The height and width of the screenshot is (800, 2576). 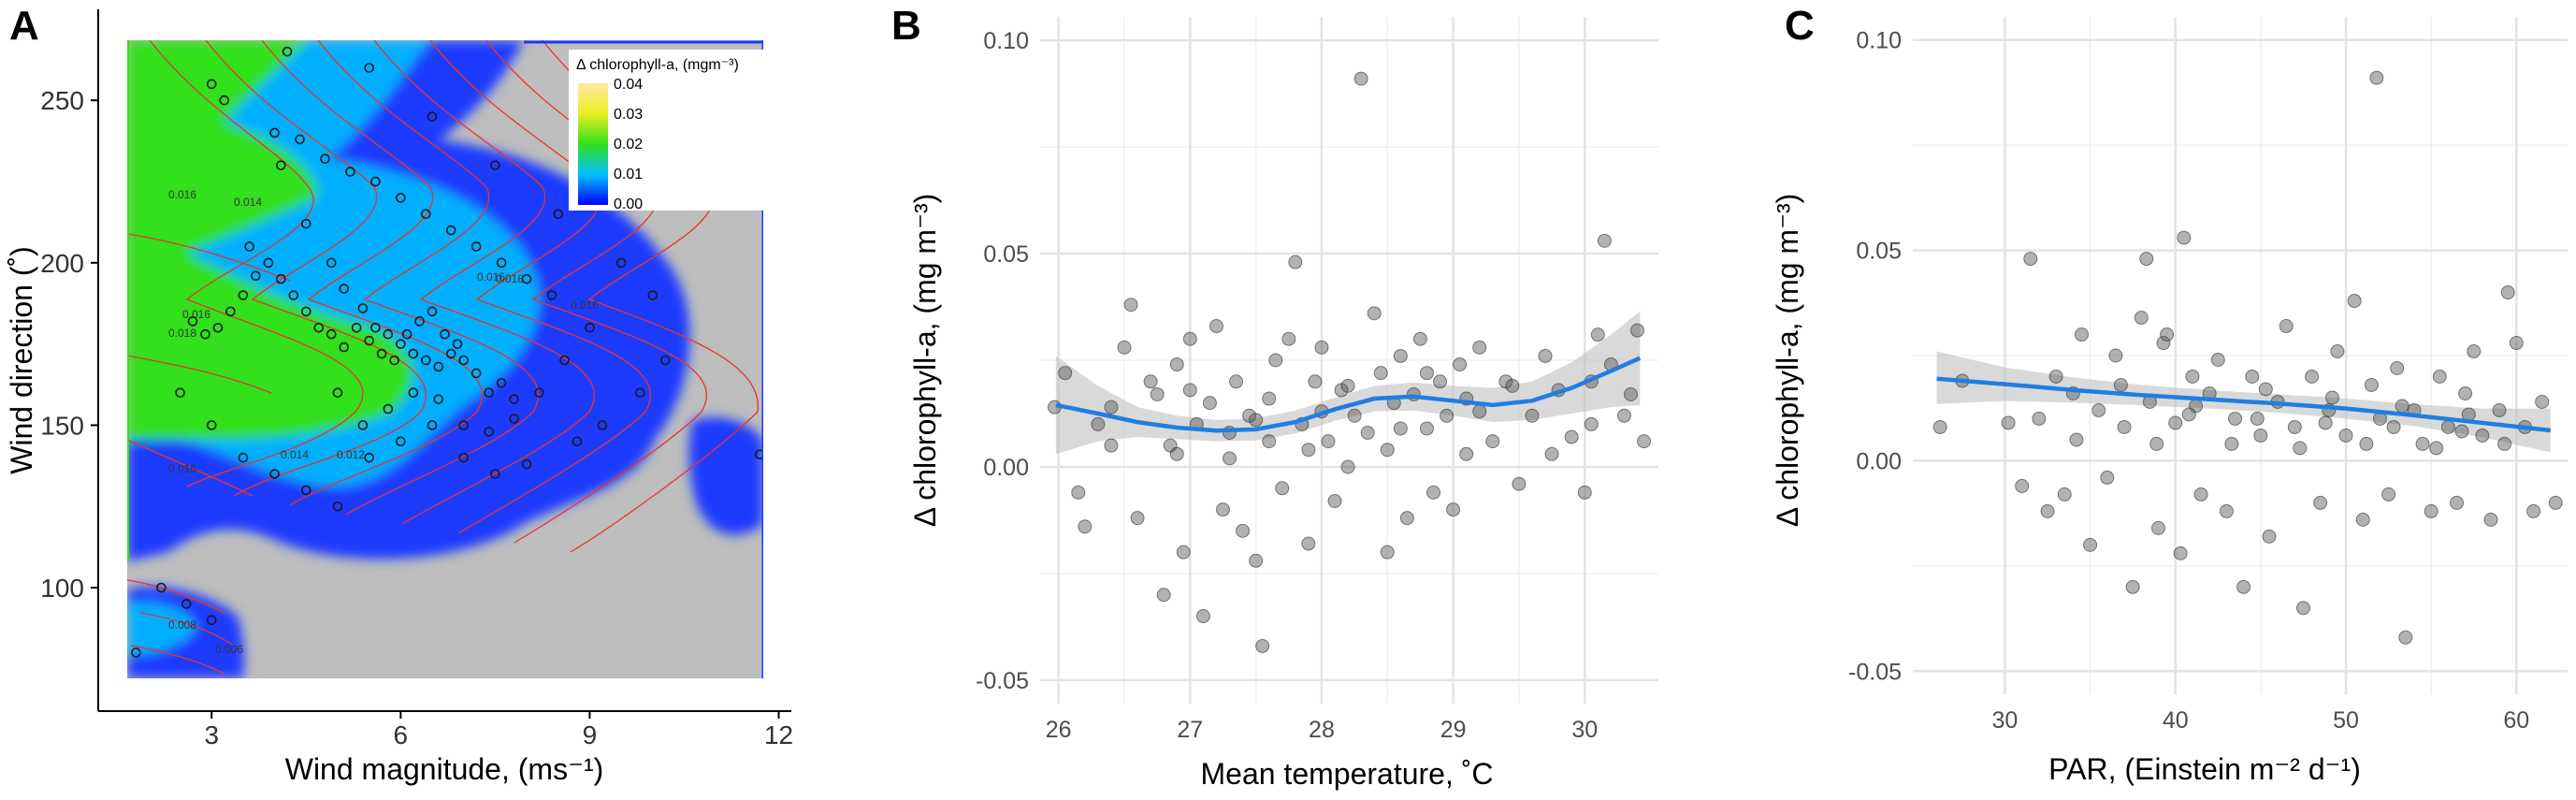 I want to click on x-tick-label: 30, so click(x=2005, y=720).